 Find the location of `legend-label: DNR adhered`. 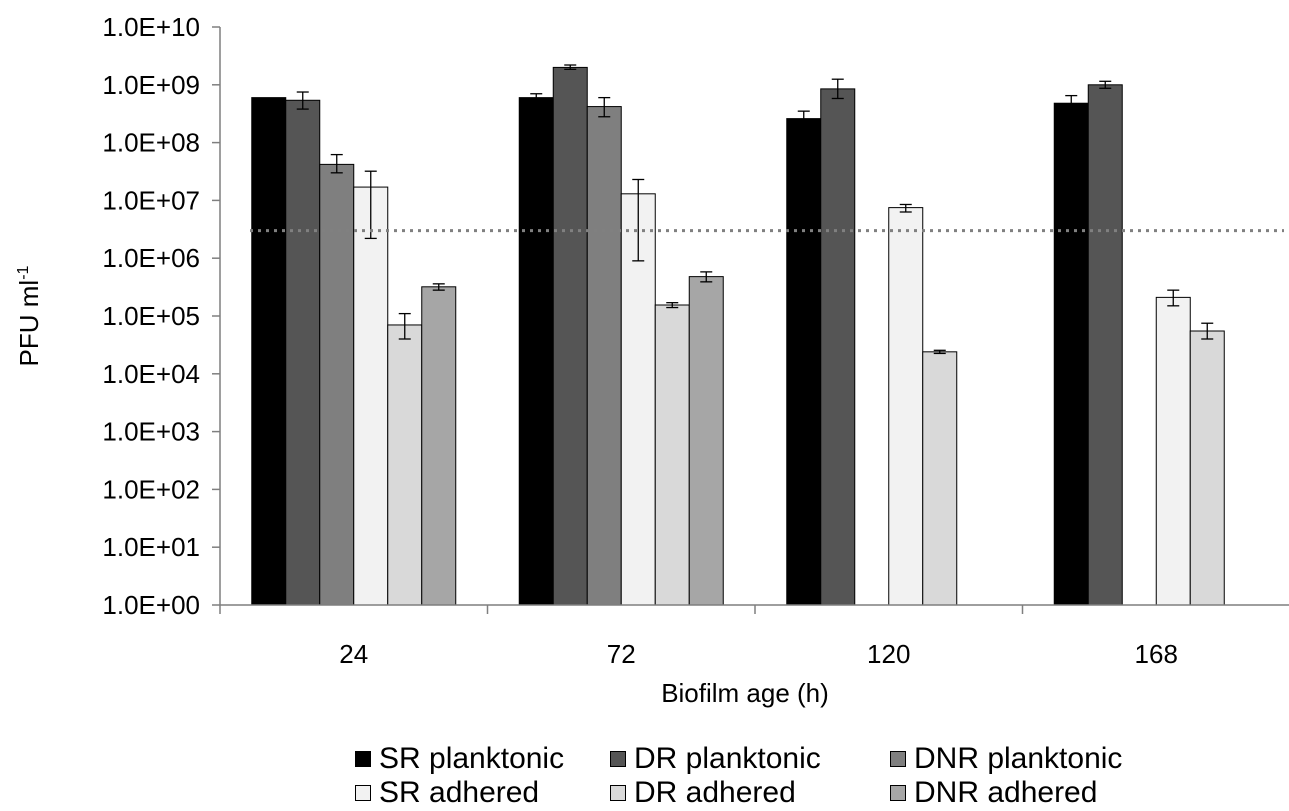

legend-label: DNR adhered is located at coordinates (1006, 792).